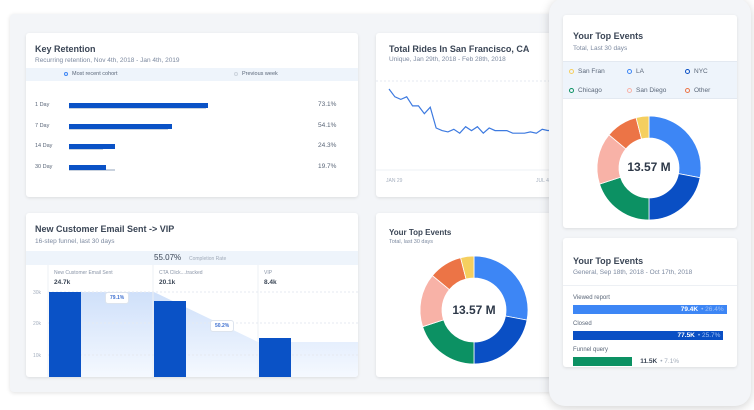 Image resolution: width=754 pixels, height=410 pixels. Describe the element at coordinates (42, 105) in the screenshot. I see `retention-row-label: 1 Day` at that location.